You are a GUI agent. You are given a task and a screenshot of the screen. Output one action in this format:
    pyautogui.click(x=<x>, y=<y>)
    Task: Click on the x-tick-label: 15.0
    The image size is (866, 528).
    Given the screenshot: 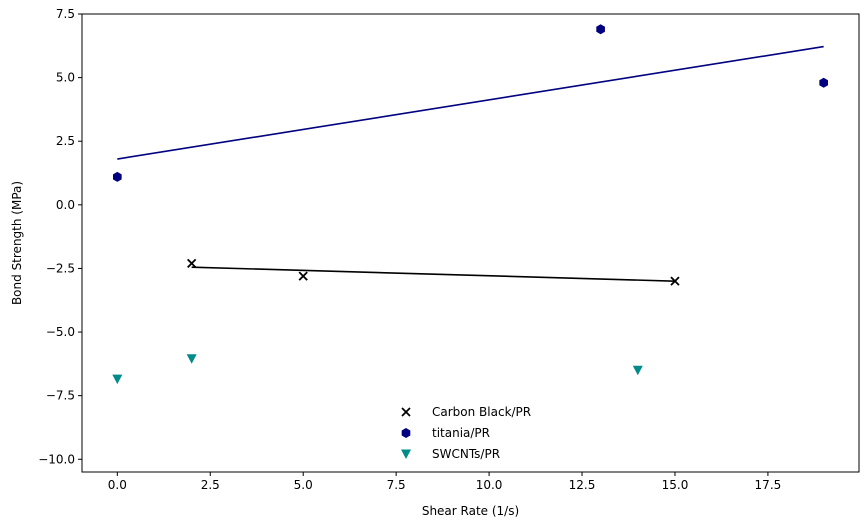 What is the action you would take?
    pyautogui.click(x=675, y=485)
    